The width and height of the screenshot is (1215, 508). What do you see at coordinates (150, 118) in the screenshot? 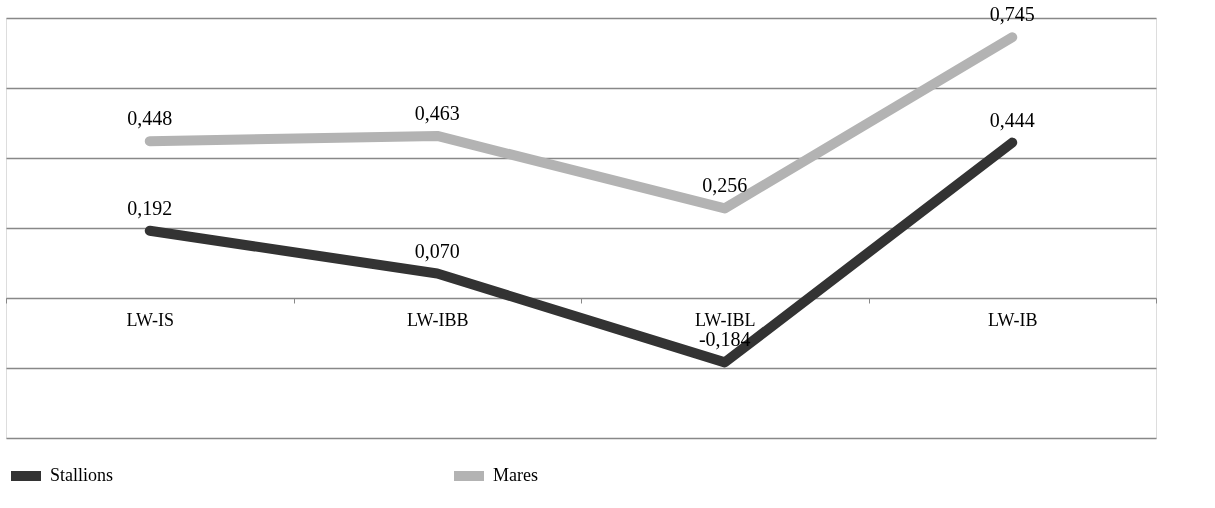
I see `data-label: 0,448` at bounding box center [150, 118].